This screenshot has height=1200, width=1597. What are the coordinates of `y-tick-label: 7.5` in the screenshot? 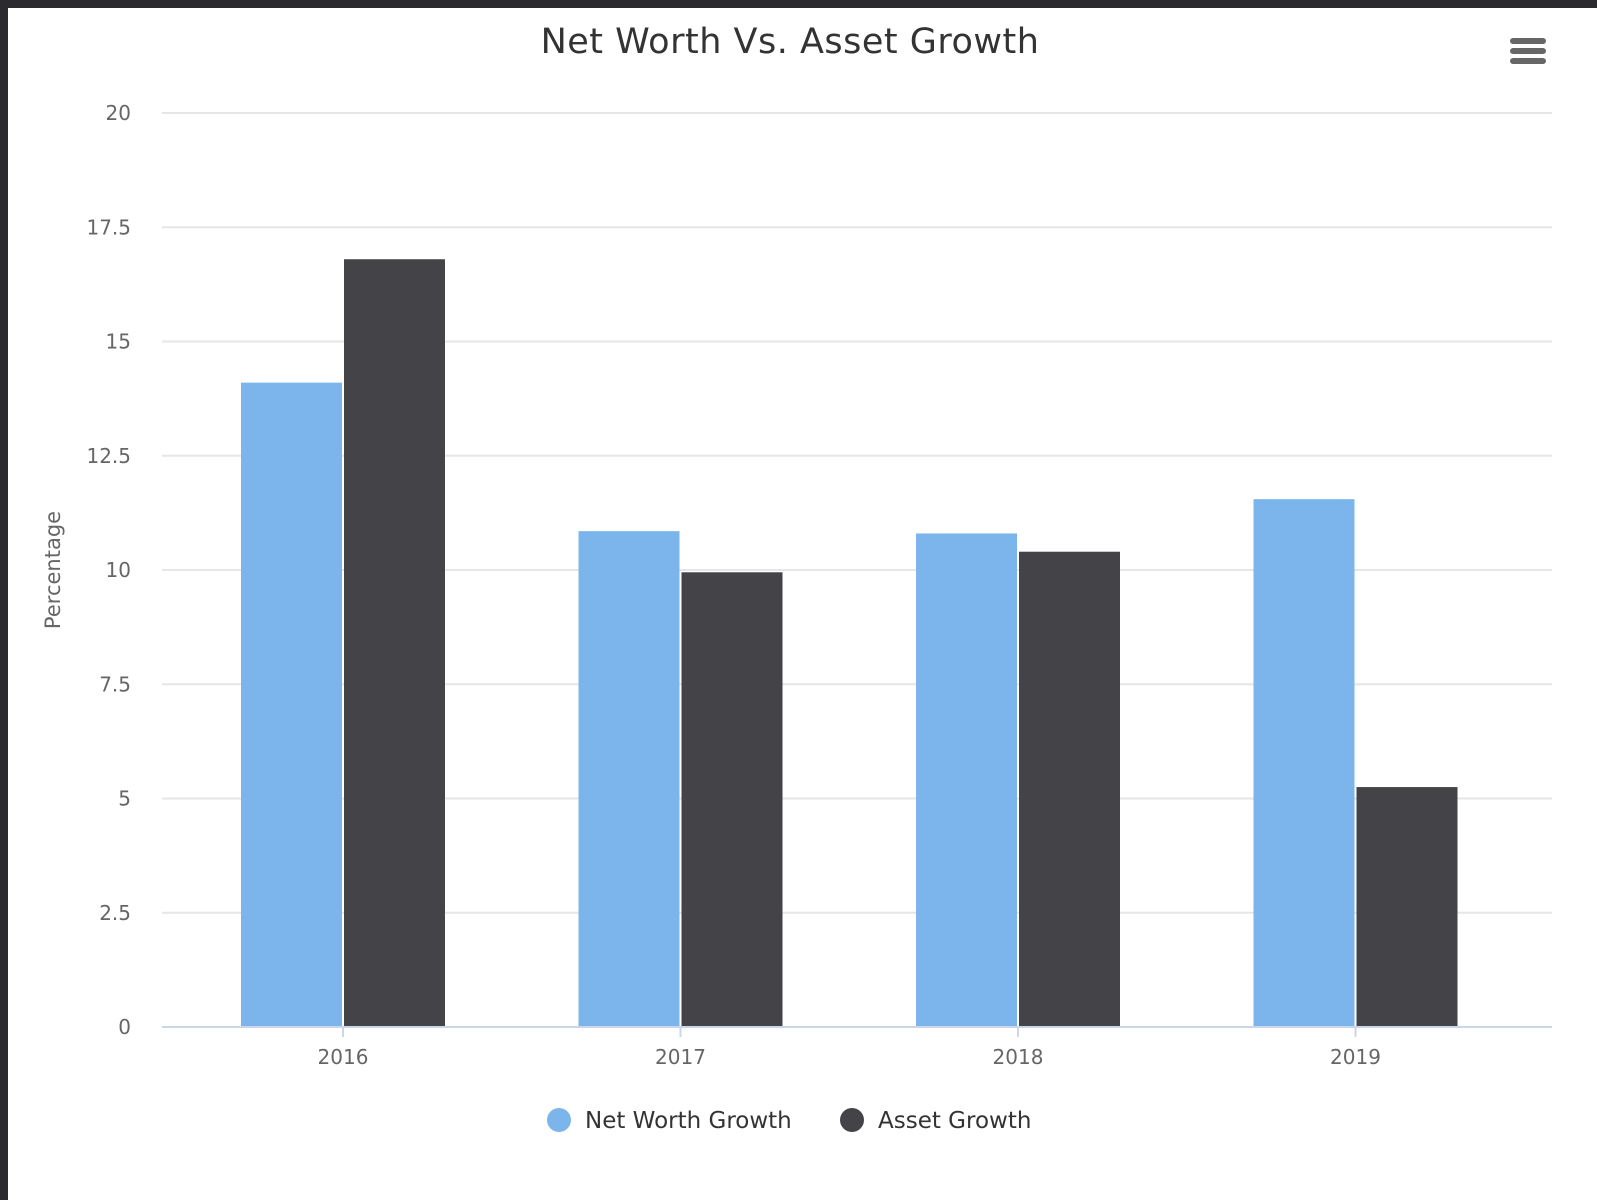 It's located at (115, 684).